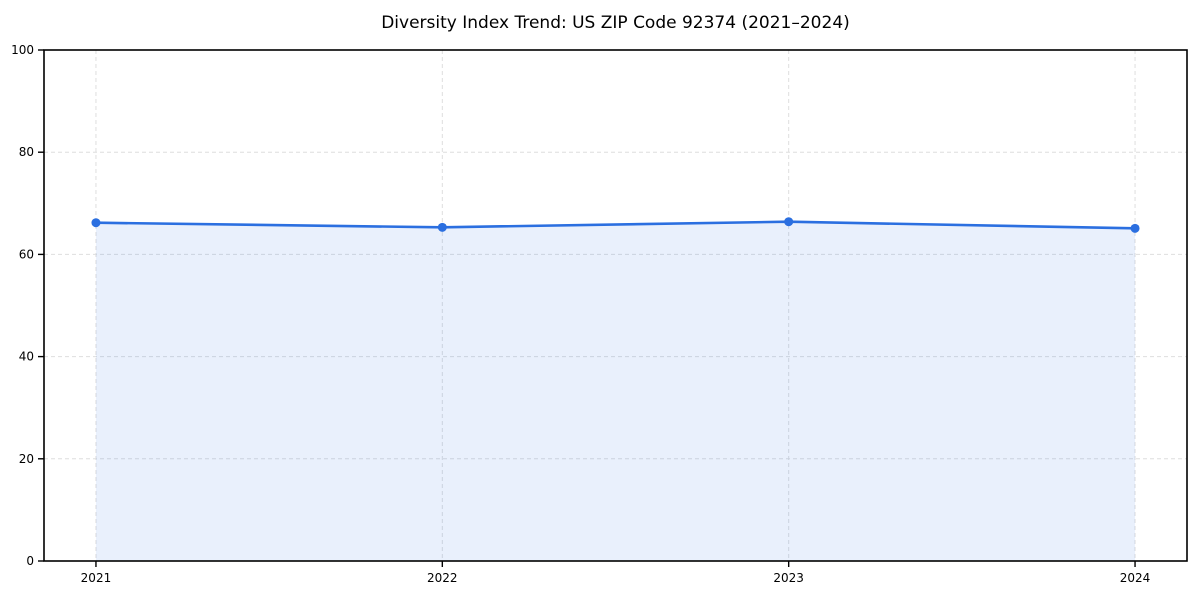 This screenshot has width=1200, height=600. What do you see at coordinates (26, 152) in the screenshot?
I see `y-tick-label: 80` at bounding box center [26, 152].